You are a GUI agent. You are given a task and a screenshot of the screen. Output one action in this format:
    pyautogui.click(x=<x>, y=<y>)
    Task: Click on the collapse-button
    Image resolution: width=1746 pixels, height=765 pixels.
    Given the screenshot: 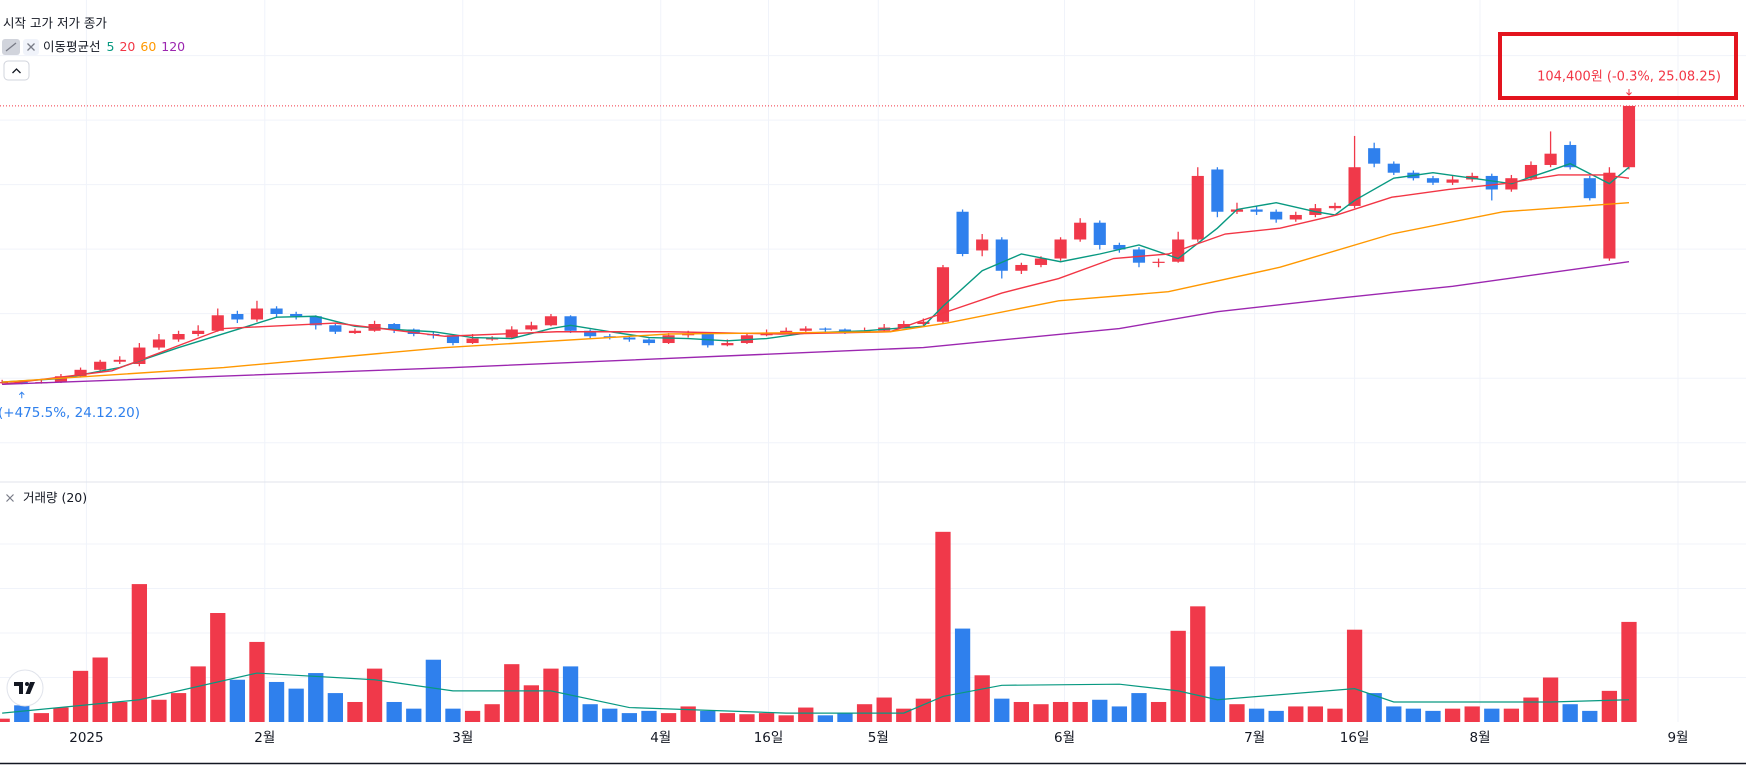 What is the action you would take?
    pyautogui.click(x=16, y=70)
    